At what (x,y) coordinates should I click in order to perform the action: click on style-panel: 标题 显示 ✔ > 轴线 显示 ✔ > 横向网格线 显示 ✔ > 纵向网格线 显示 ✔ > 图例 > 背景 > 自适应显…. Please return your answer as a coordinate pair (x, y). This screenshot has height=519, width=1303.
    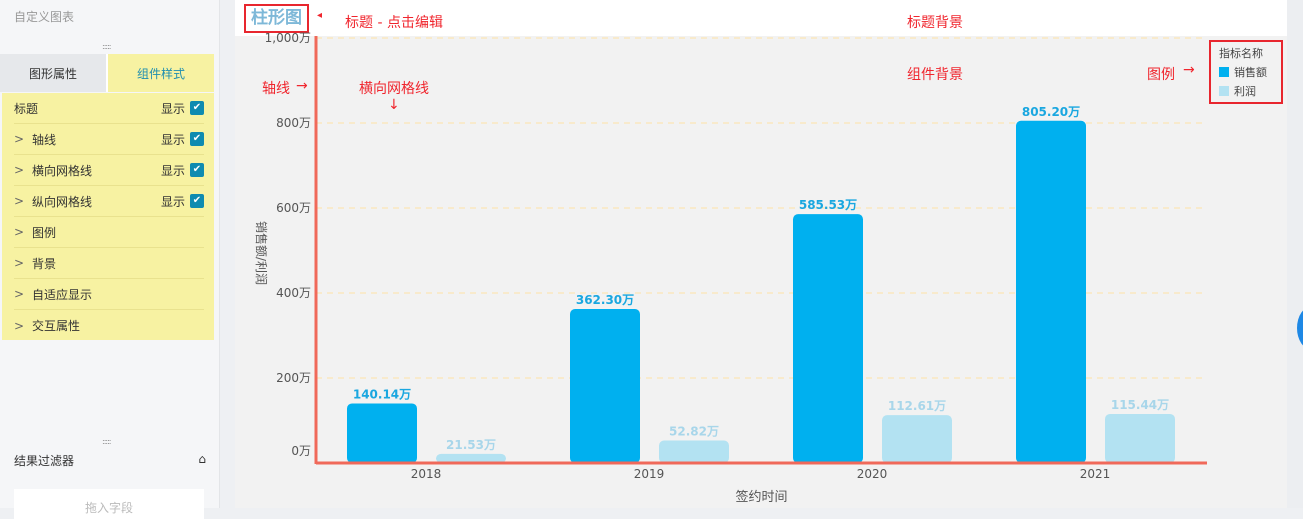
    Looking at the image, I should click on (108, 216).